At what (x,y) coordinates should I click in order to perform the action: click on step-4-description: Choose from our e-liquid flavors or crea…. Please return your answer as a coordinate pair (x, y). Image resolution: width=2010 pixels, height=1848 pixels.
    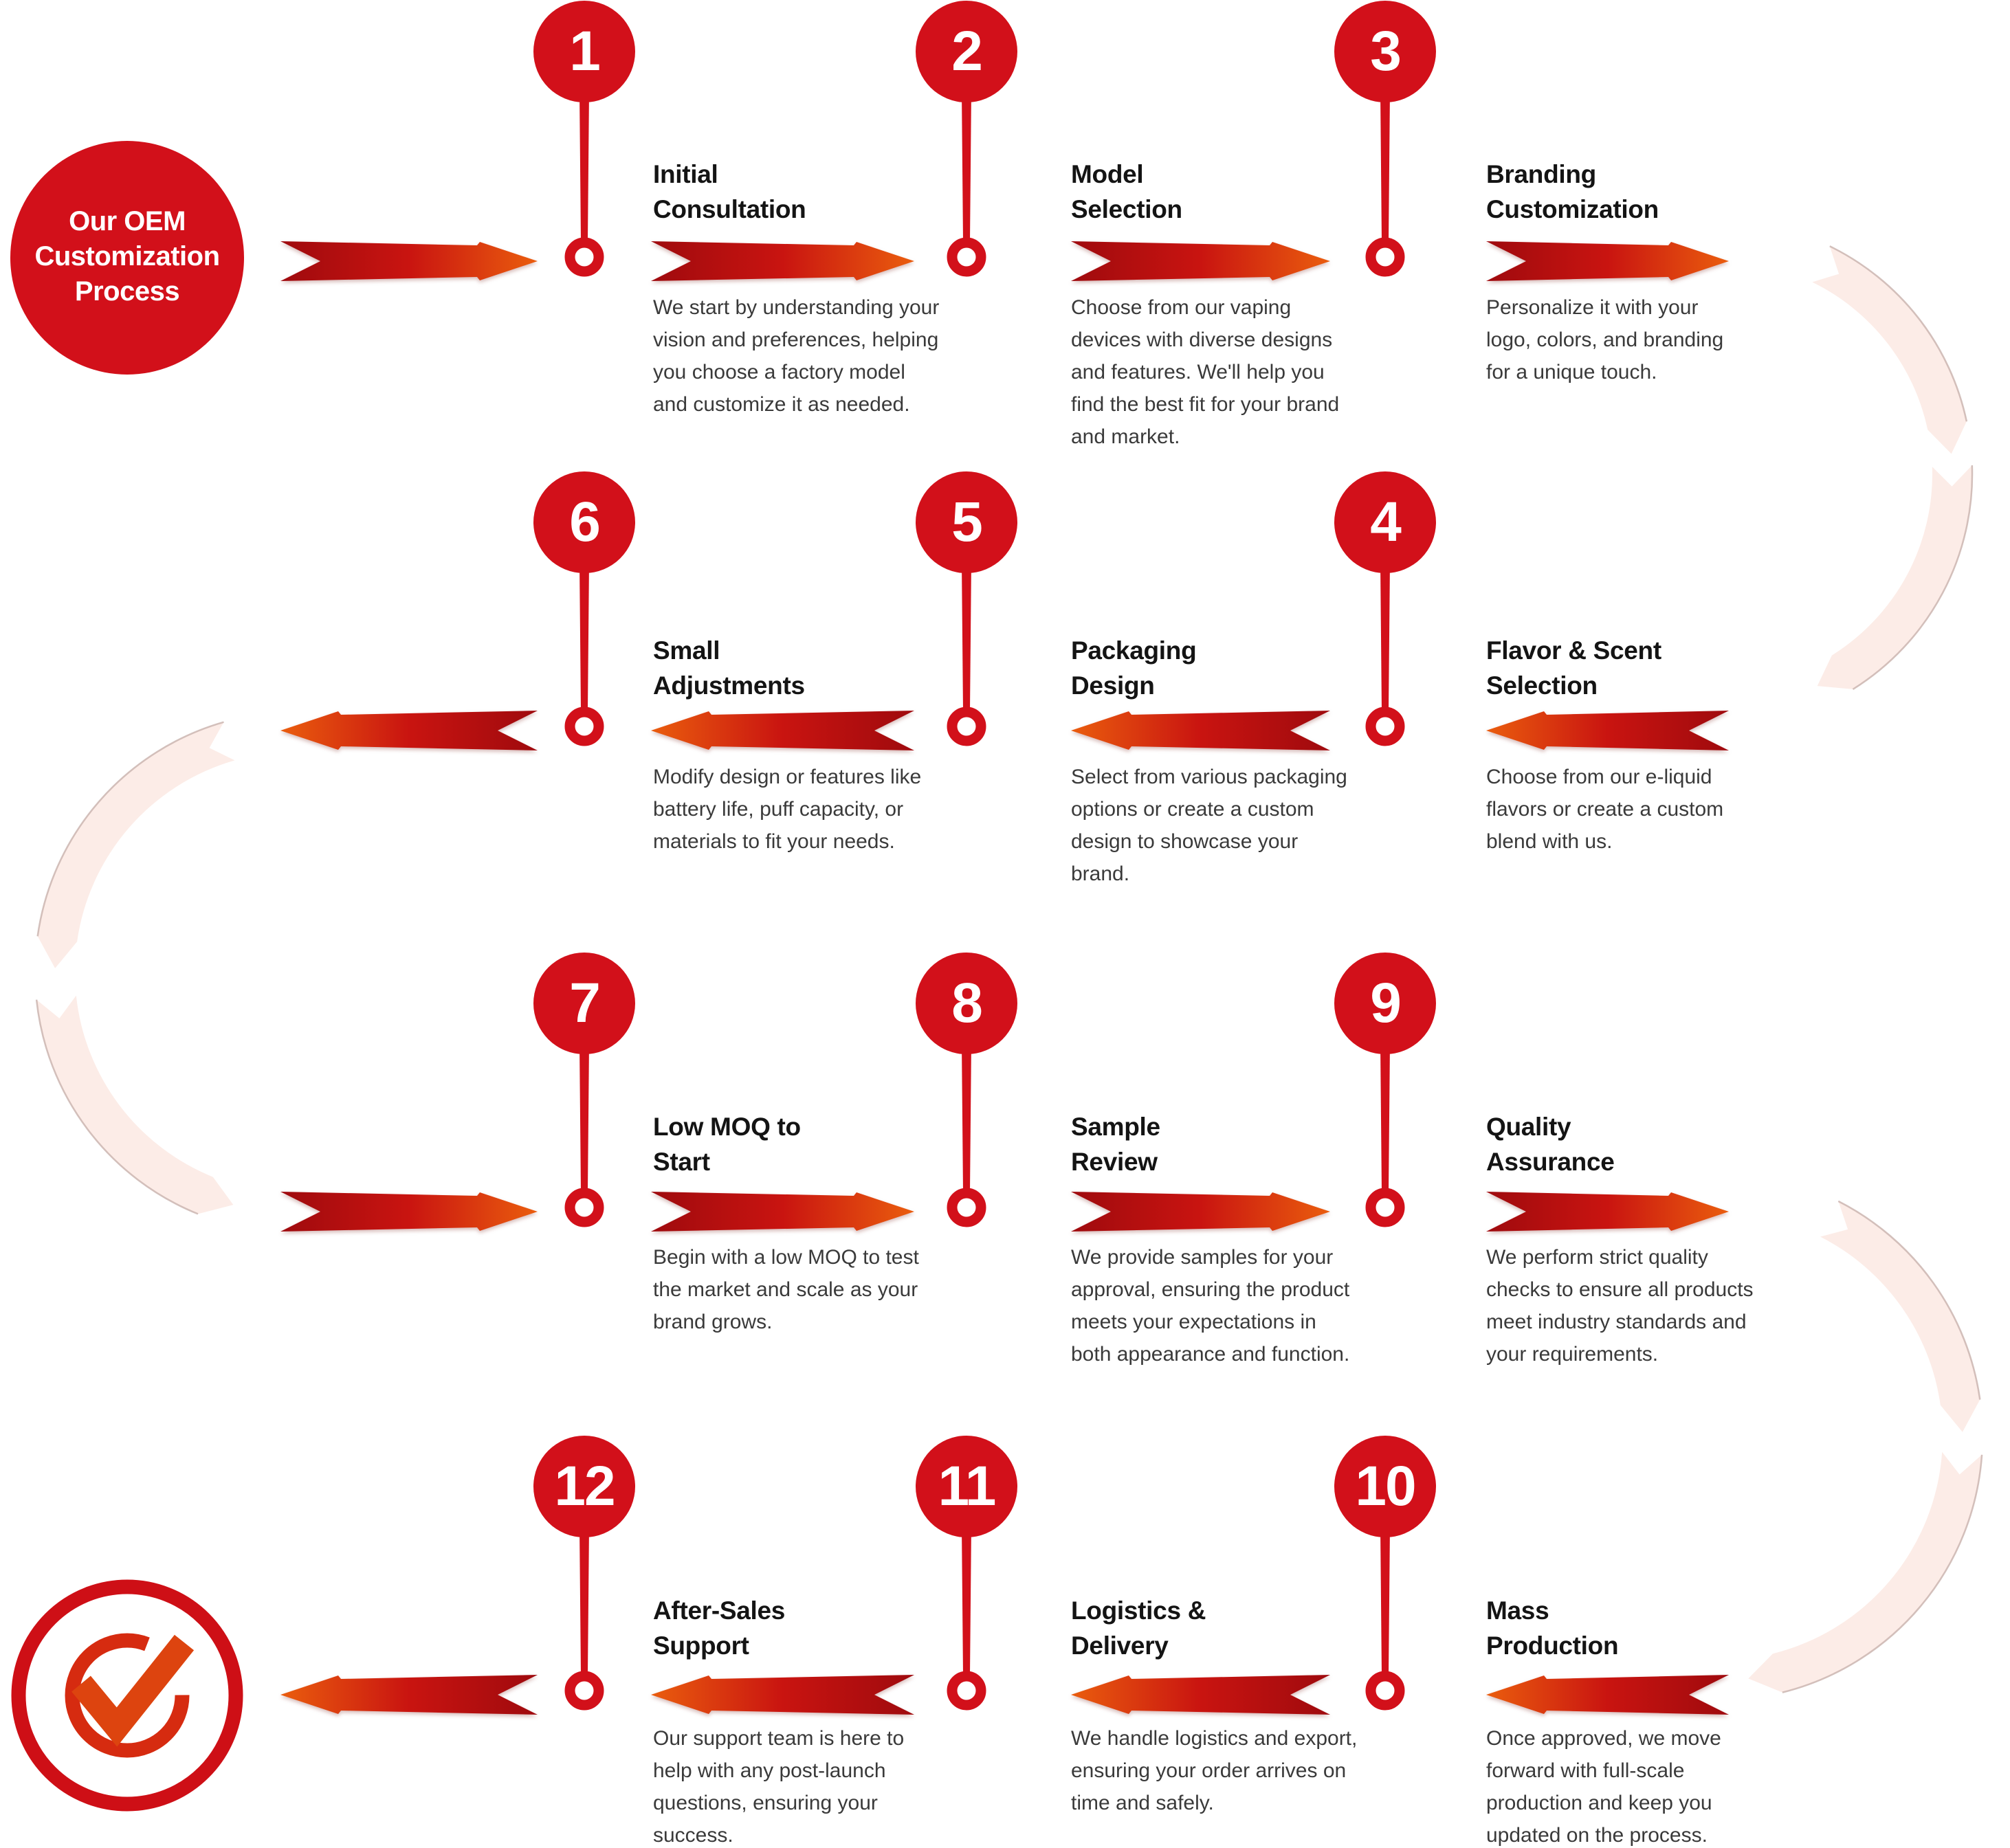
    Looking at the image, I should click on (1605, 809).